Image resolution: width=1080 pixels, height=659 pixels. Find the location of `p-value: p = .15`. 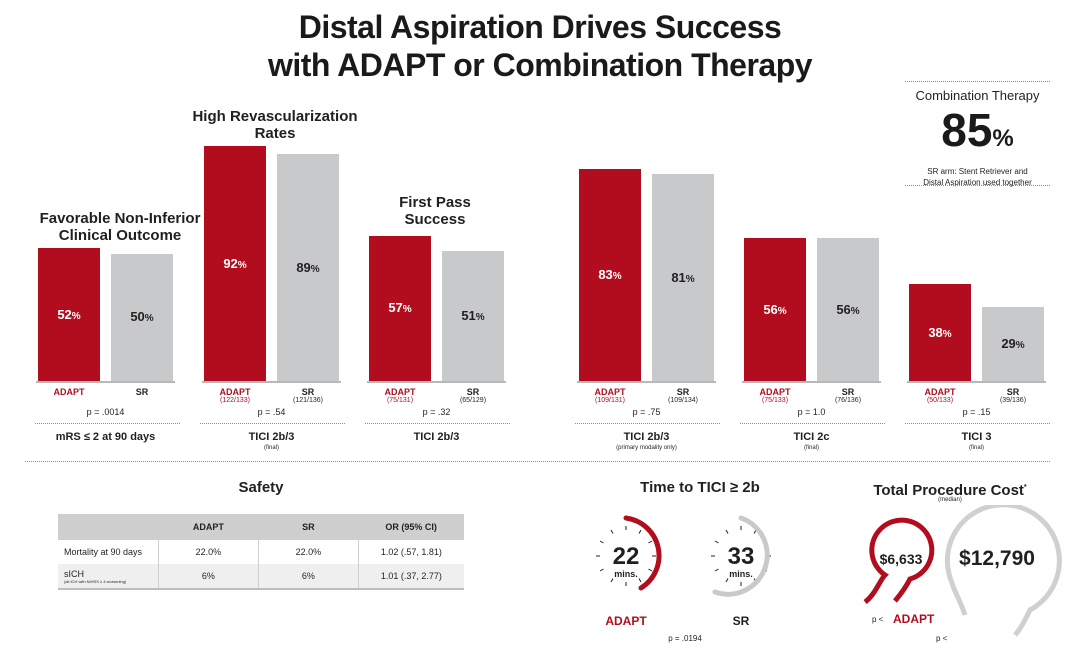

p-value: p = .15 is located at coordinates (976, 412).